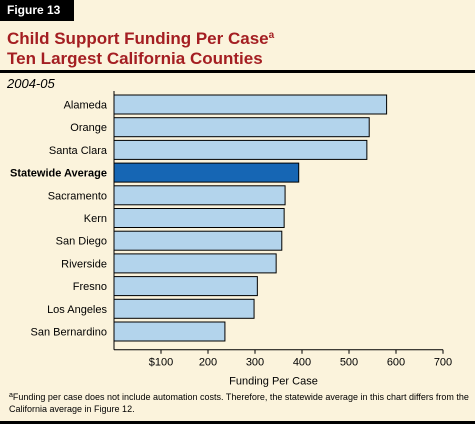 The image size is (475, 424). I want to click on category-label: Los Angeles, so click(77, 310).